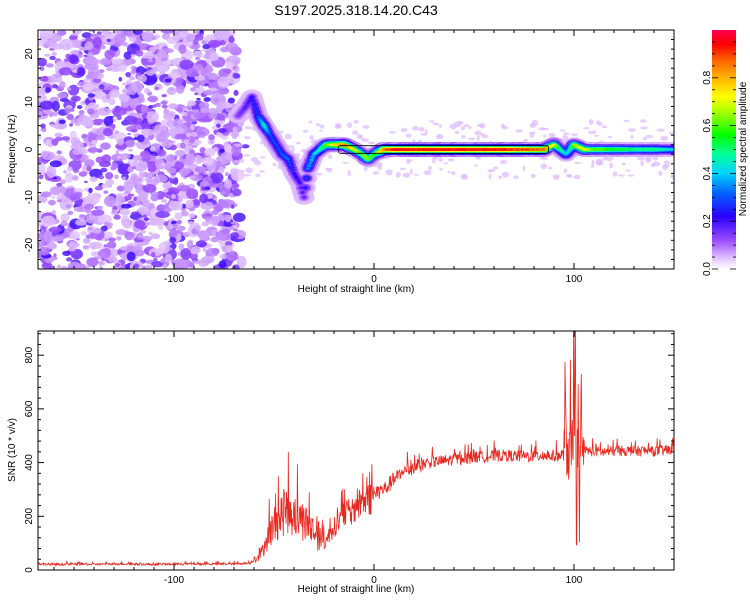  I want to click on snr-y-label: SNR (10 * v/v), so click(12, 450).